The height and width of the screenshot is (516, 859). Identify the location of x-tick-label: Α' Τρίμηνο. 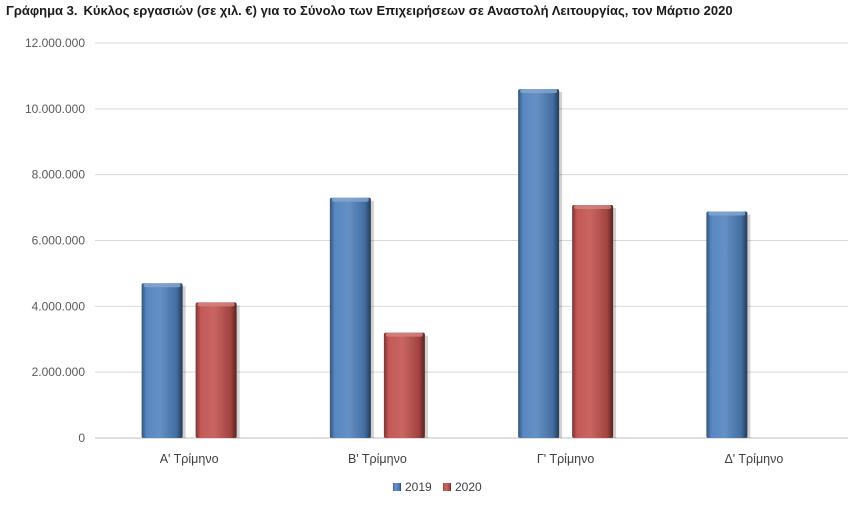
(189, 459).